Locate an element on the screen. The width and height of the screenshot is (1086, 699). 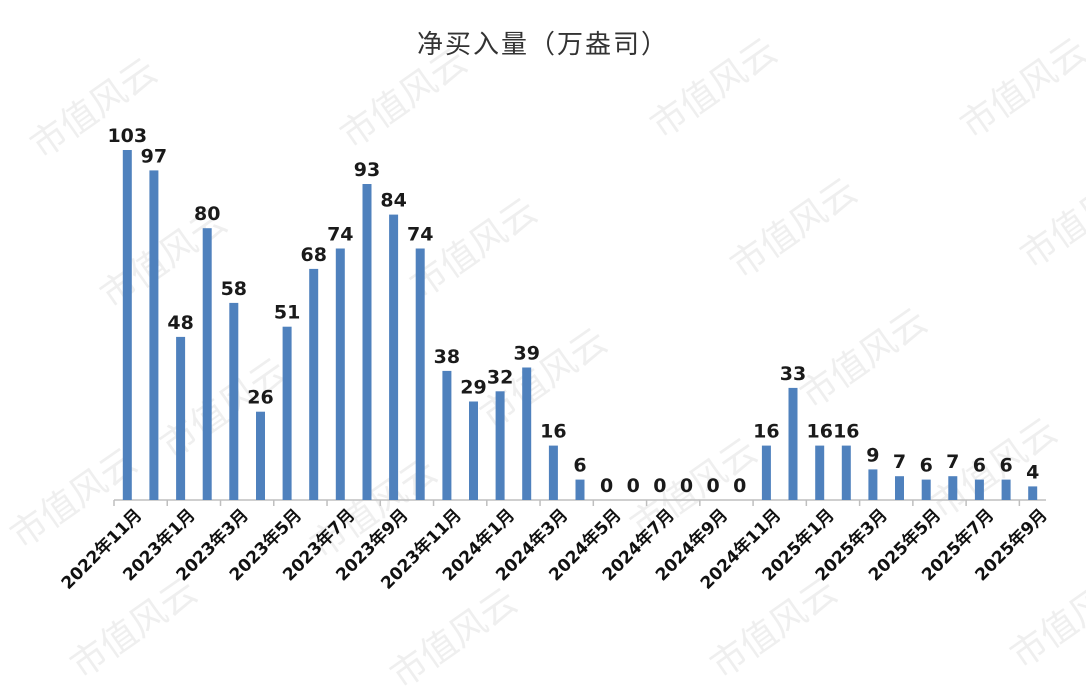
data-label: 33 is located at coordinates (793, 374).